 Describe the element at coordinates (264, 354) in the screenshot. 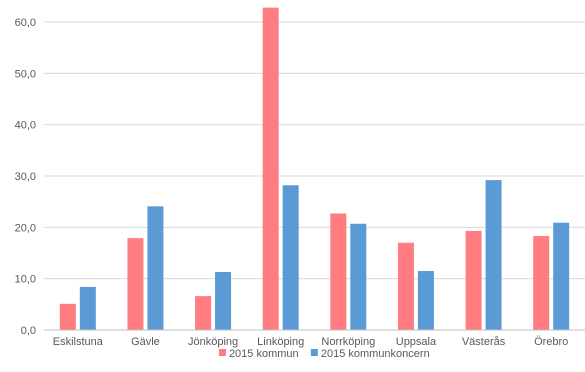

I see `legend-label: 2015 kommun` at that location.